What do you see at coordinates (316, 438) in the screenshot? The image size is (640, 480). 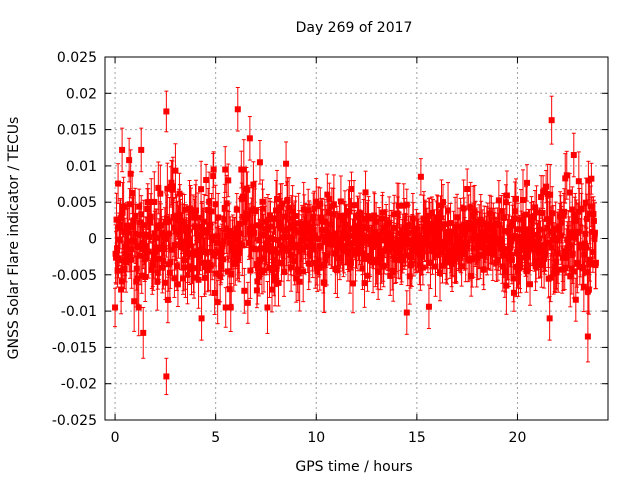 I see `x-tick-label: 10` at bounding box center [316, 438].